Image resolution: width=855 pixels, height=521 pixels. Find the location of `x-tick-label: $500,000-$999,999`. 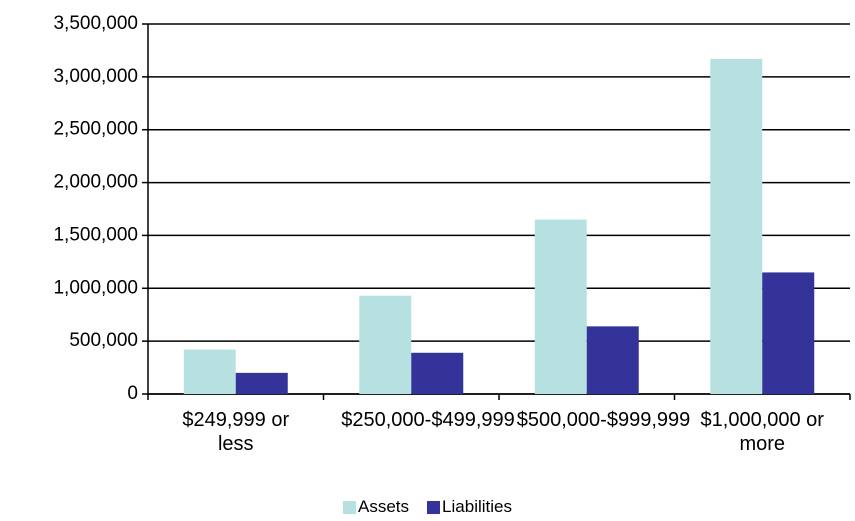

x-tick-label: $500,000-$999,999 is located at coordinates (603, 420).